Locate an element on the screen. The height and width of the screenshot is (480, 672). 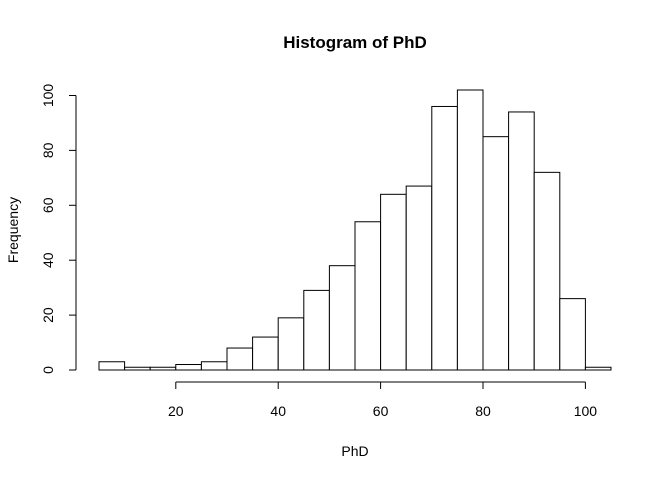
y-tick-label-4: 80 is located at coordinates (48, 150).